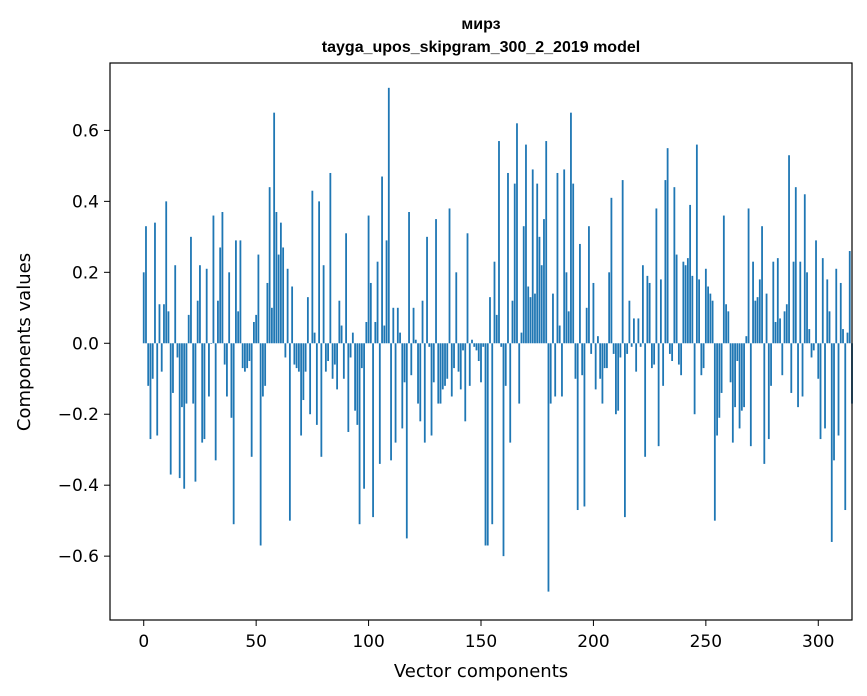 The height and width of the screenshot is (696, 867). Describe the element at coordinates (368, 642) in the screenshot. I see `x-tick-label: 100` at that location.